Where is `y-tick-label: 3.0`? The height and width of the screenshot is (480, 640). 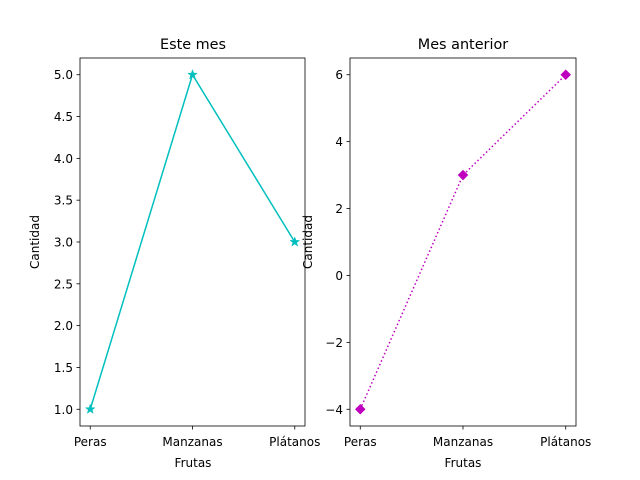
y-tick-label: 3.0 is located at coordinates (63, 243).